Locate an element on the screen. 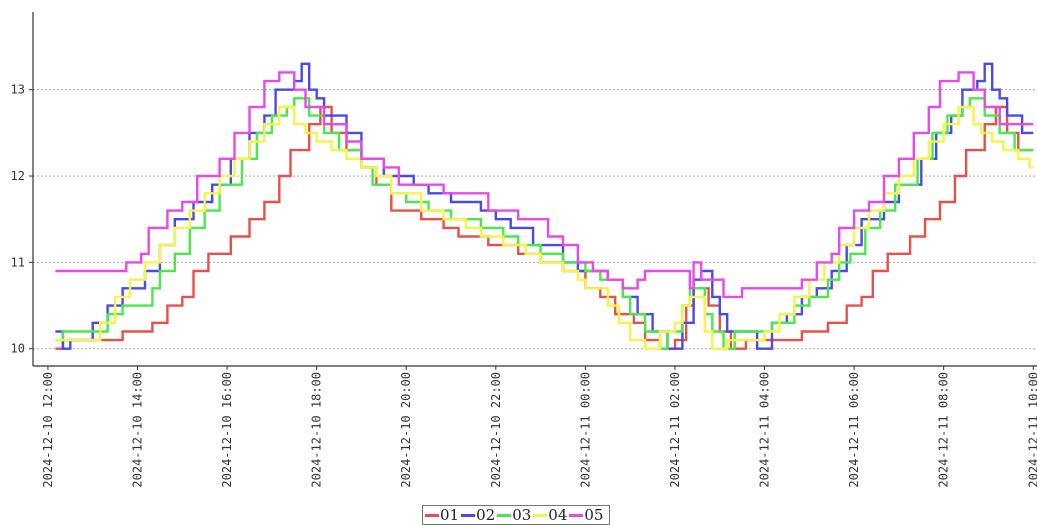 This screenshot has width=1037, height=525. x-tick-label: 2024-12-11 02:00 is located at coordinates (675, 430).